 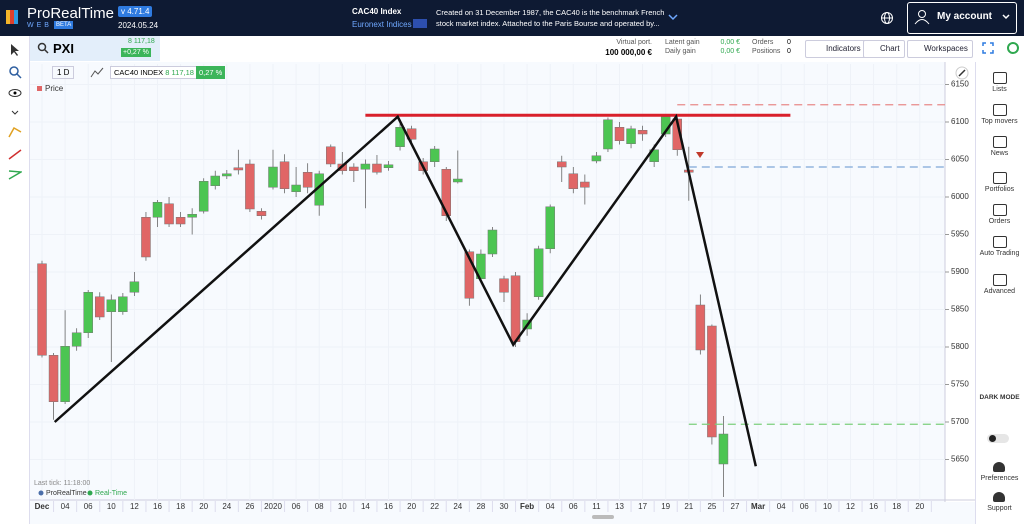 What do you see at coordinates (887, 18) in the screenshot?
I see `globe-icon` at bounding box center [887, 18].